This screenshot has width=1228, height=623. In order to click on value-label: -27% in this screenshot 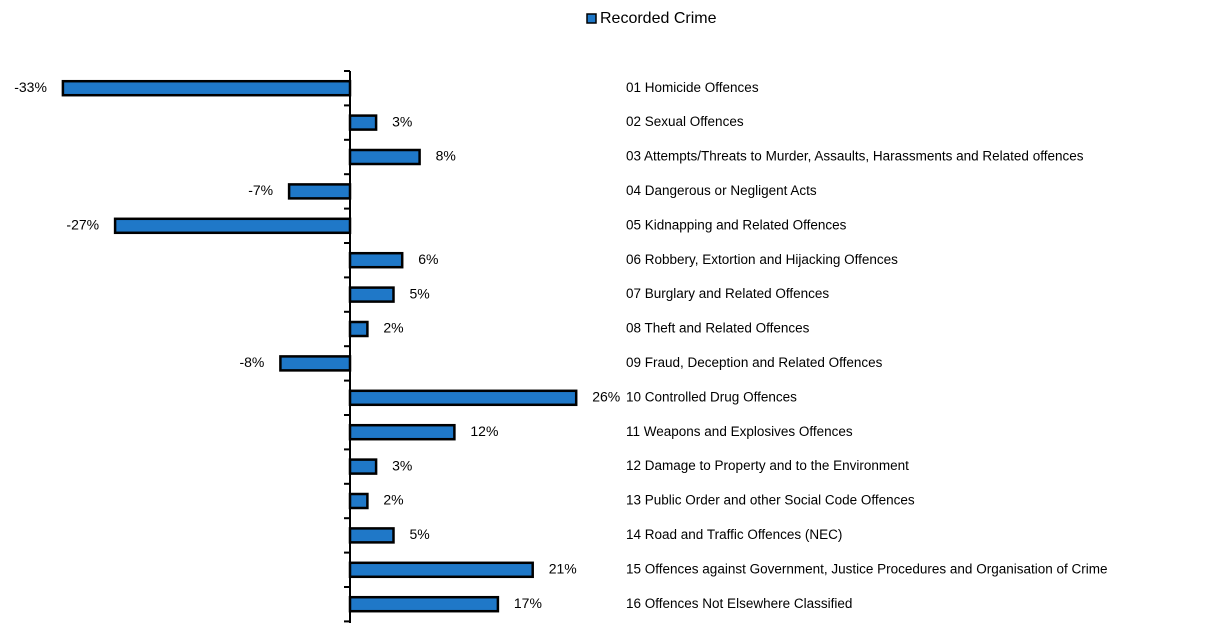, I will do `click(82, 225)`.